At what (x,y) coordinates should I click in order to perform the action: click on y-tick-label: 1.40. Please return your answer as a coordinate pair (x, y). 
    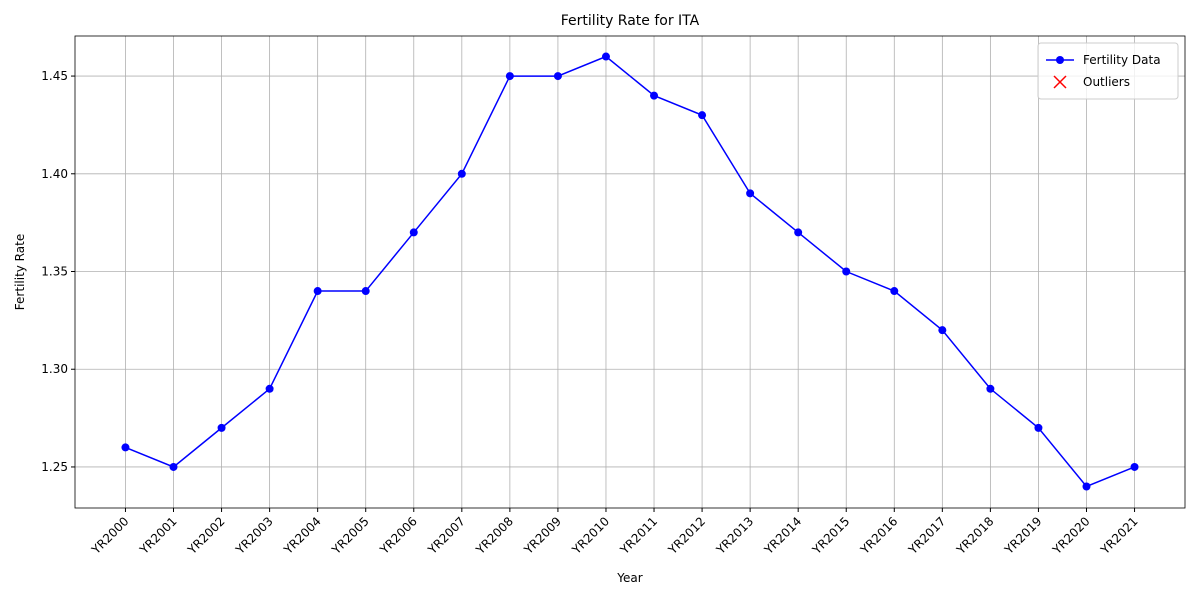
    Looking at the image, I should click on (54, 174).